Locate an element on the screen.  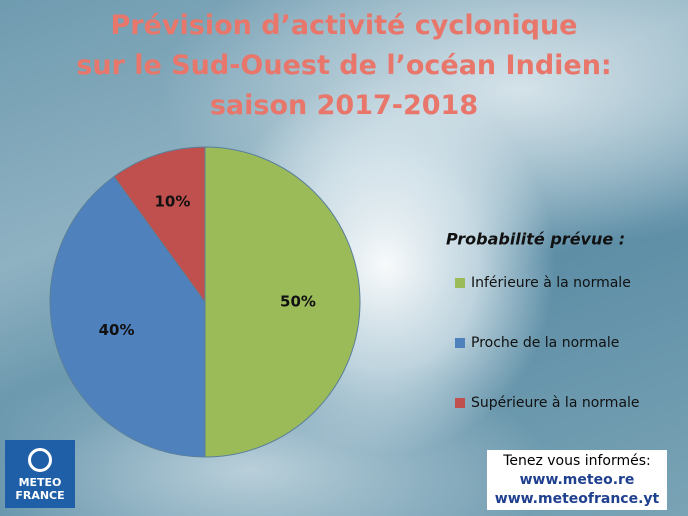
legend-label: Proche de la normale is located at coordinates (545, 343).